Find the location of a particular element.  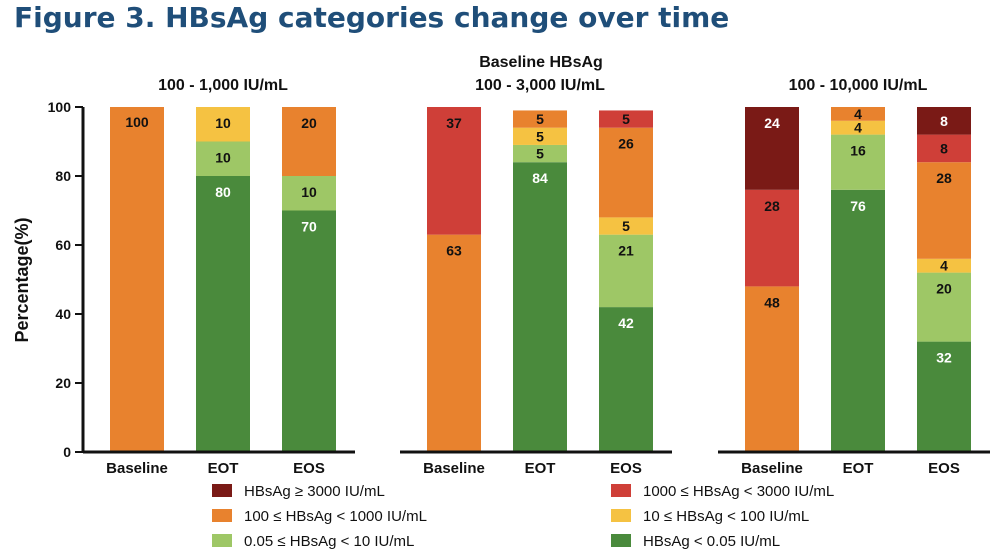

legend-label-1000to3000: 1000 ≤ HBsAg < 3000 IU/mL is located at coordinates (738, 491).